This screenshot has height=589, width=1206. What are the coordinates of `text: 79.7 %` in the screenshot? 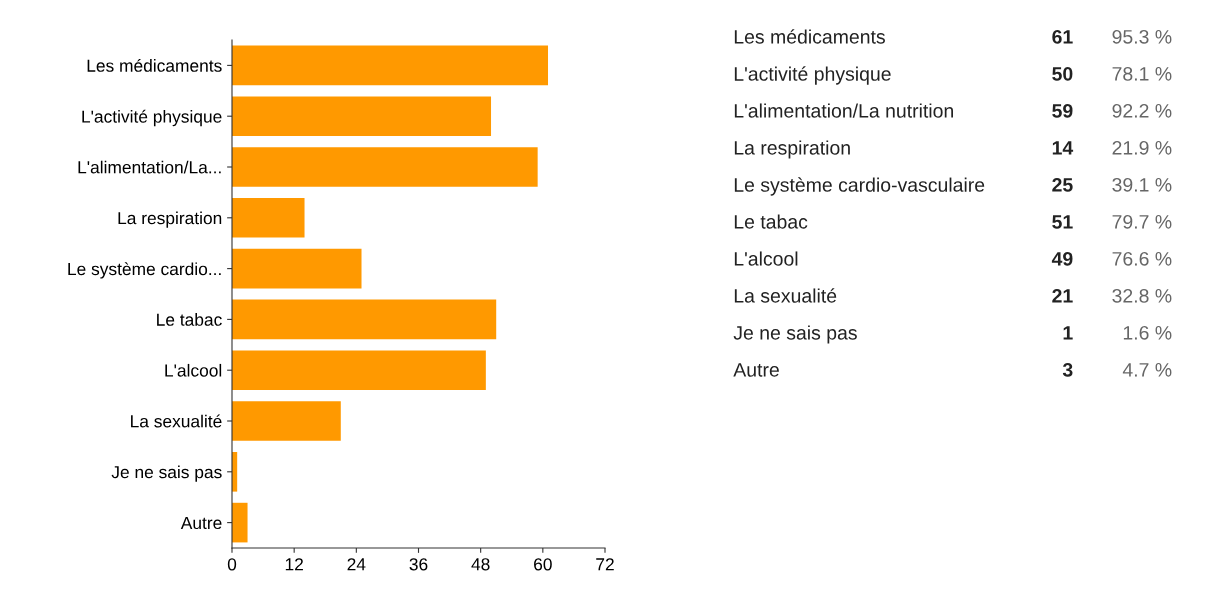 It's located at (1142, 221).